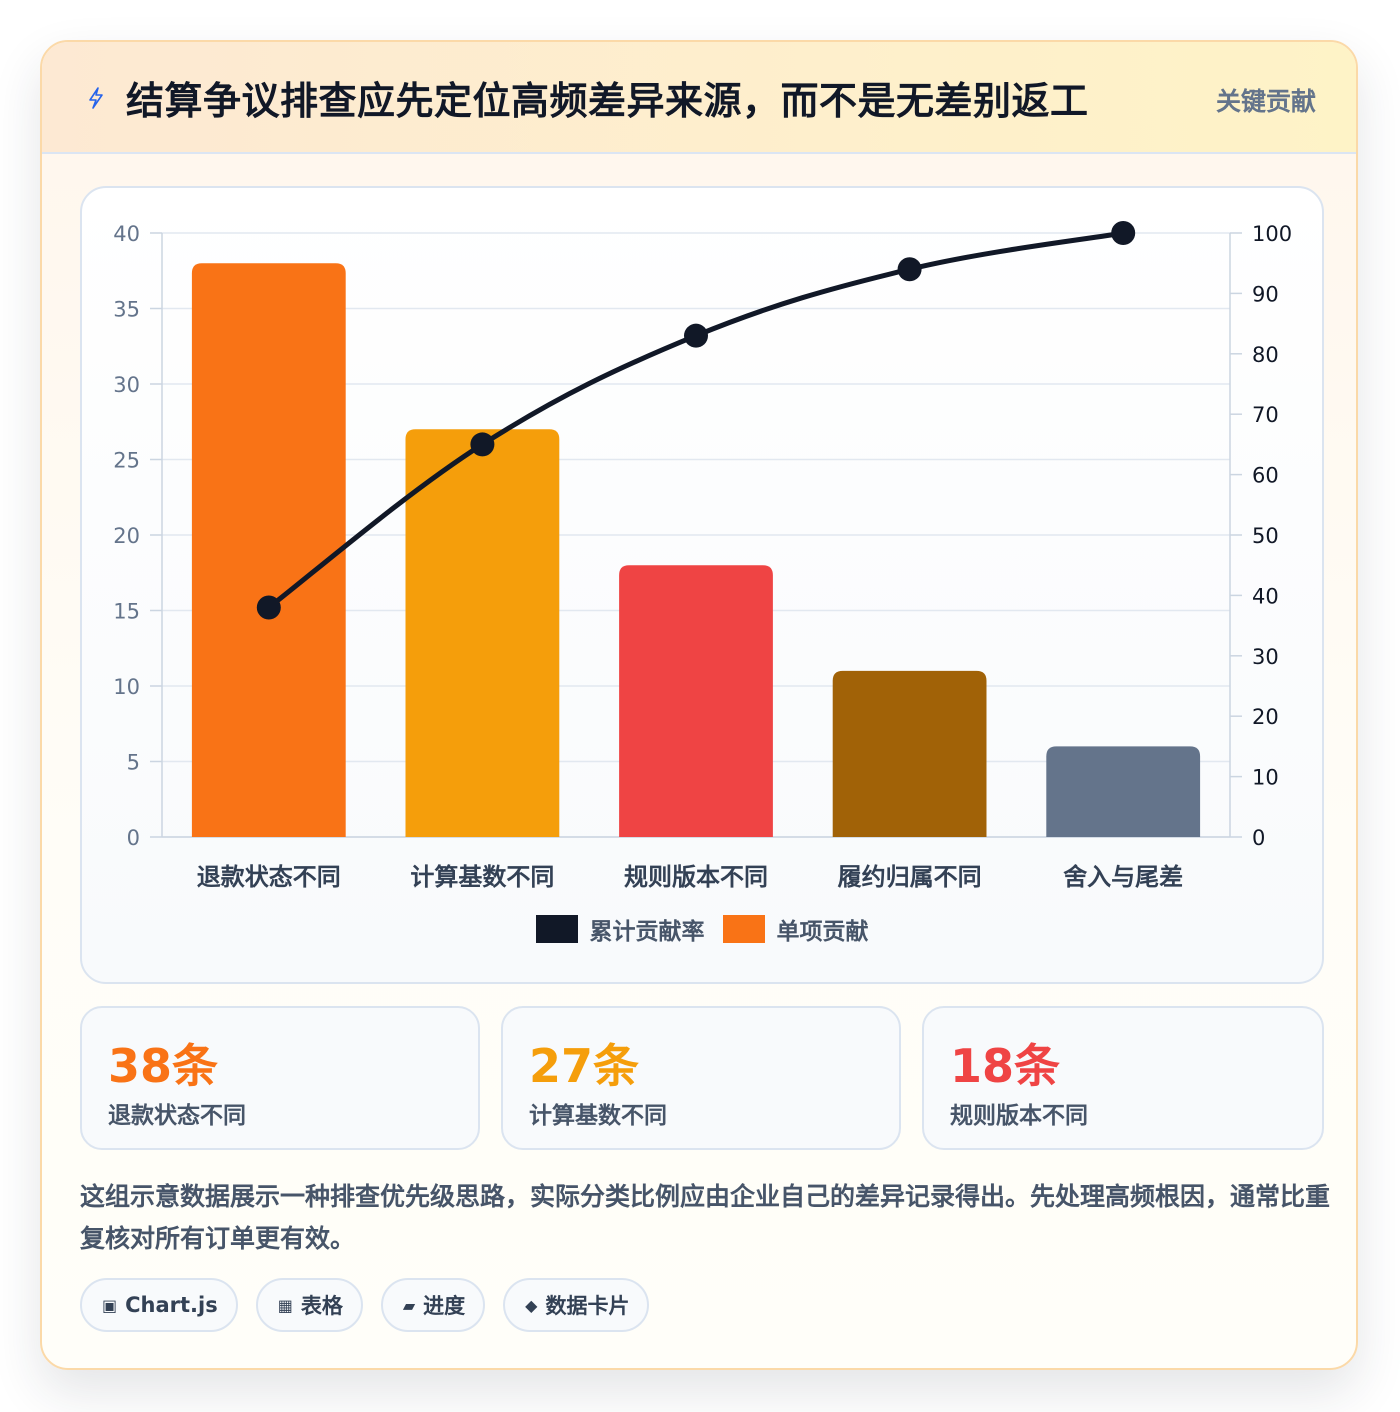 The image size is (1400, 1412). Describe the element at coordinates (280, 1078) in the screenshot. I see `stat-card-refund-status: 38条 退款状态不同` at that location.